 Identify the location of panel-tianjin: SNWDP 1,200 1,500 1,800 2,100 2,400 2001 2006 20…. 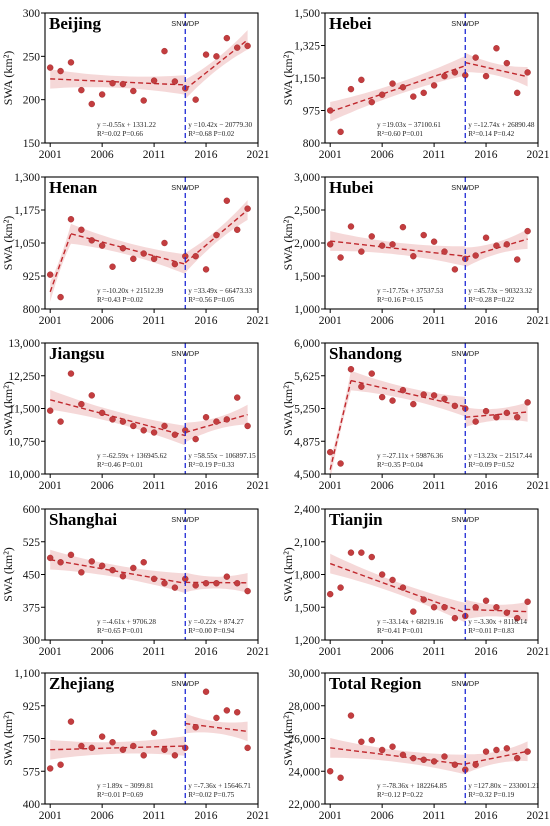
(415, 581).